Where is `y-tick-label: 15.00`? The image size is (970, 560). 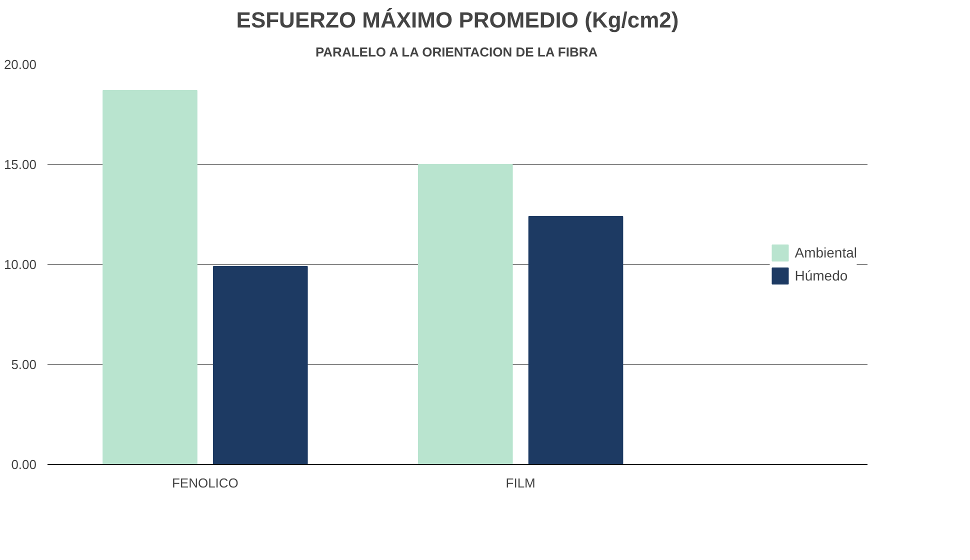 y-tick-label: 15.00 is located at coordinates (20, 164).